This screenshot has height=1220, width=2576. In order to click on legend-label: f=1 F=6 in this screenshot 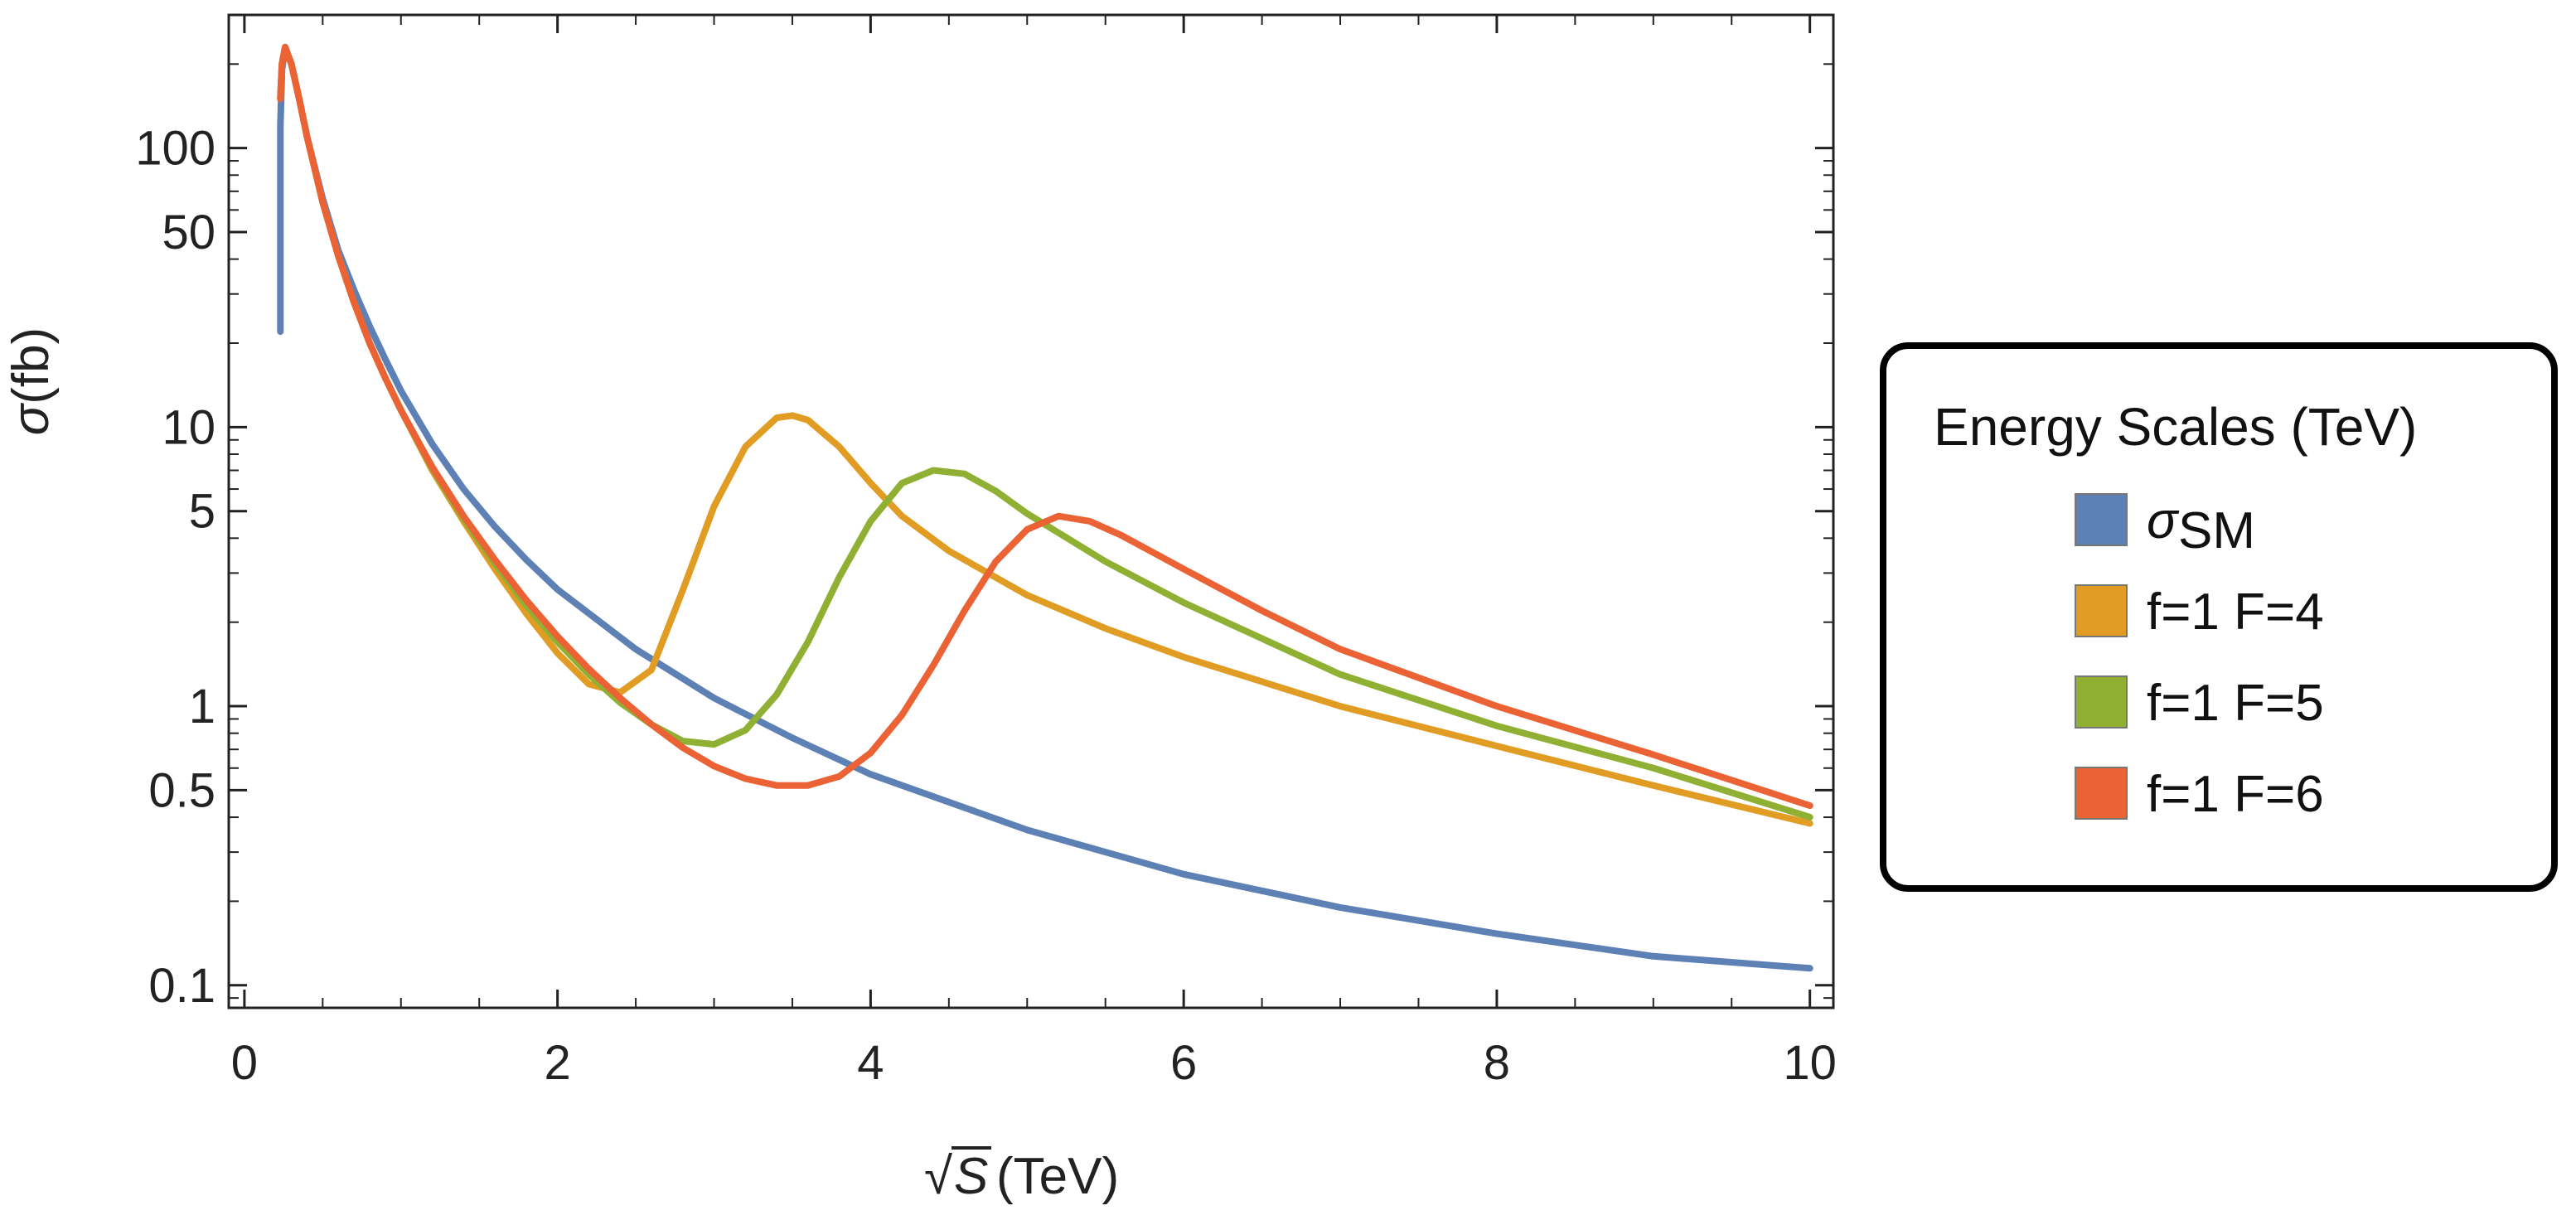, I will do `click(2235, 794)`.